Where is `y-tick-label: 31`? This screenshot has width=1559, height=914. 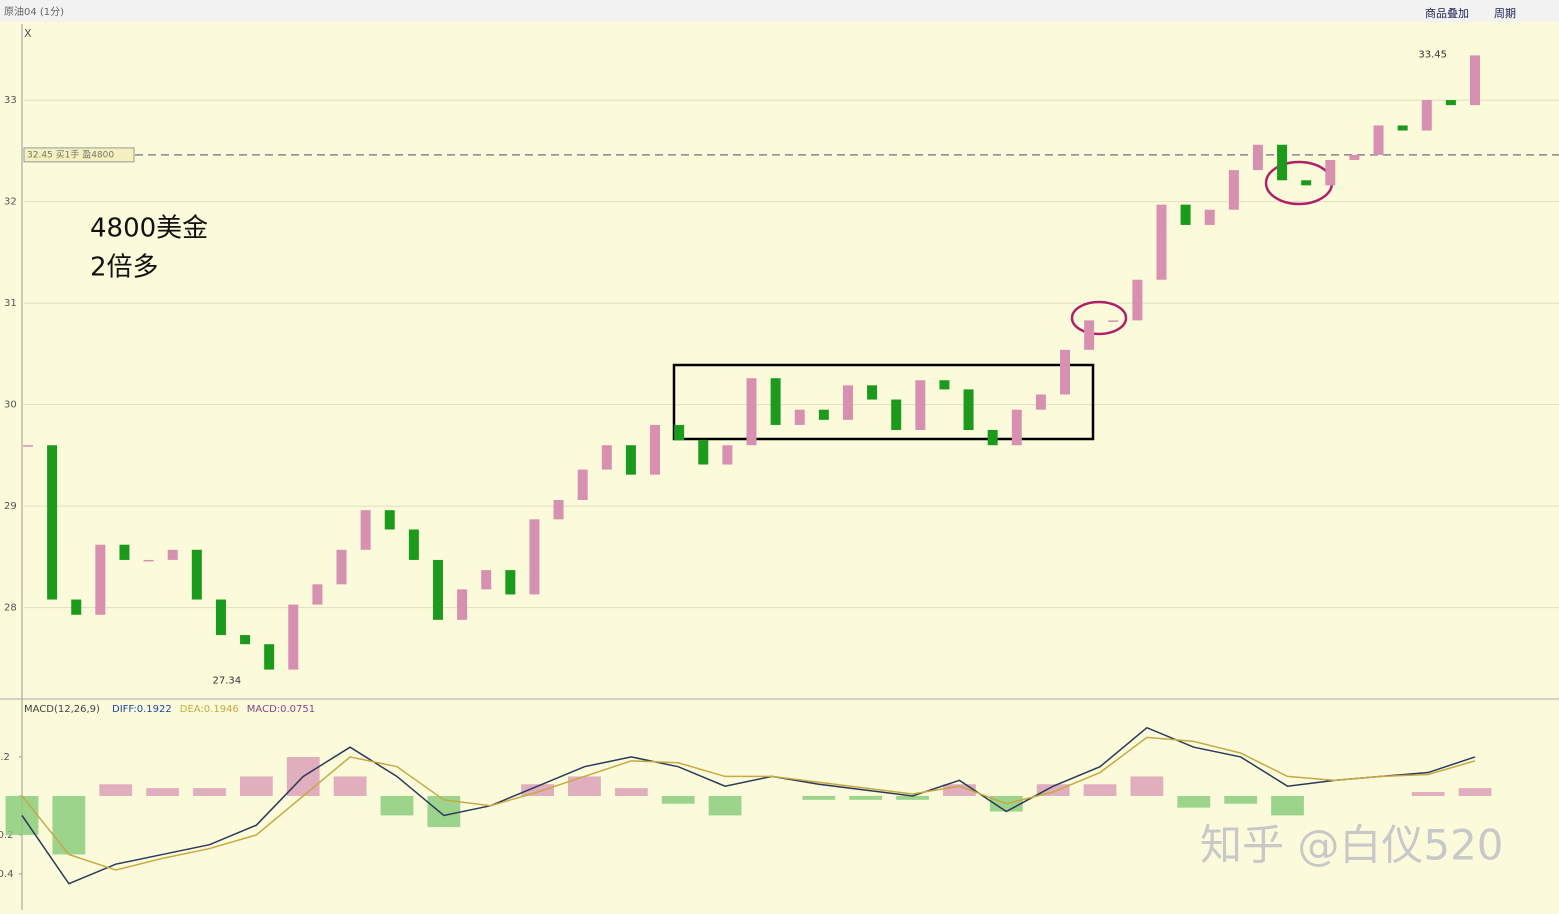
y-tick-label: 31 is located at coordinates (10, 303).